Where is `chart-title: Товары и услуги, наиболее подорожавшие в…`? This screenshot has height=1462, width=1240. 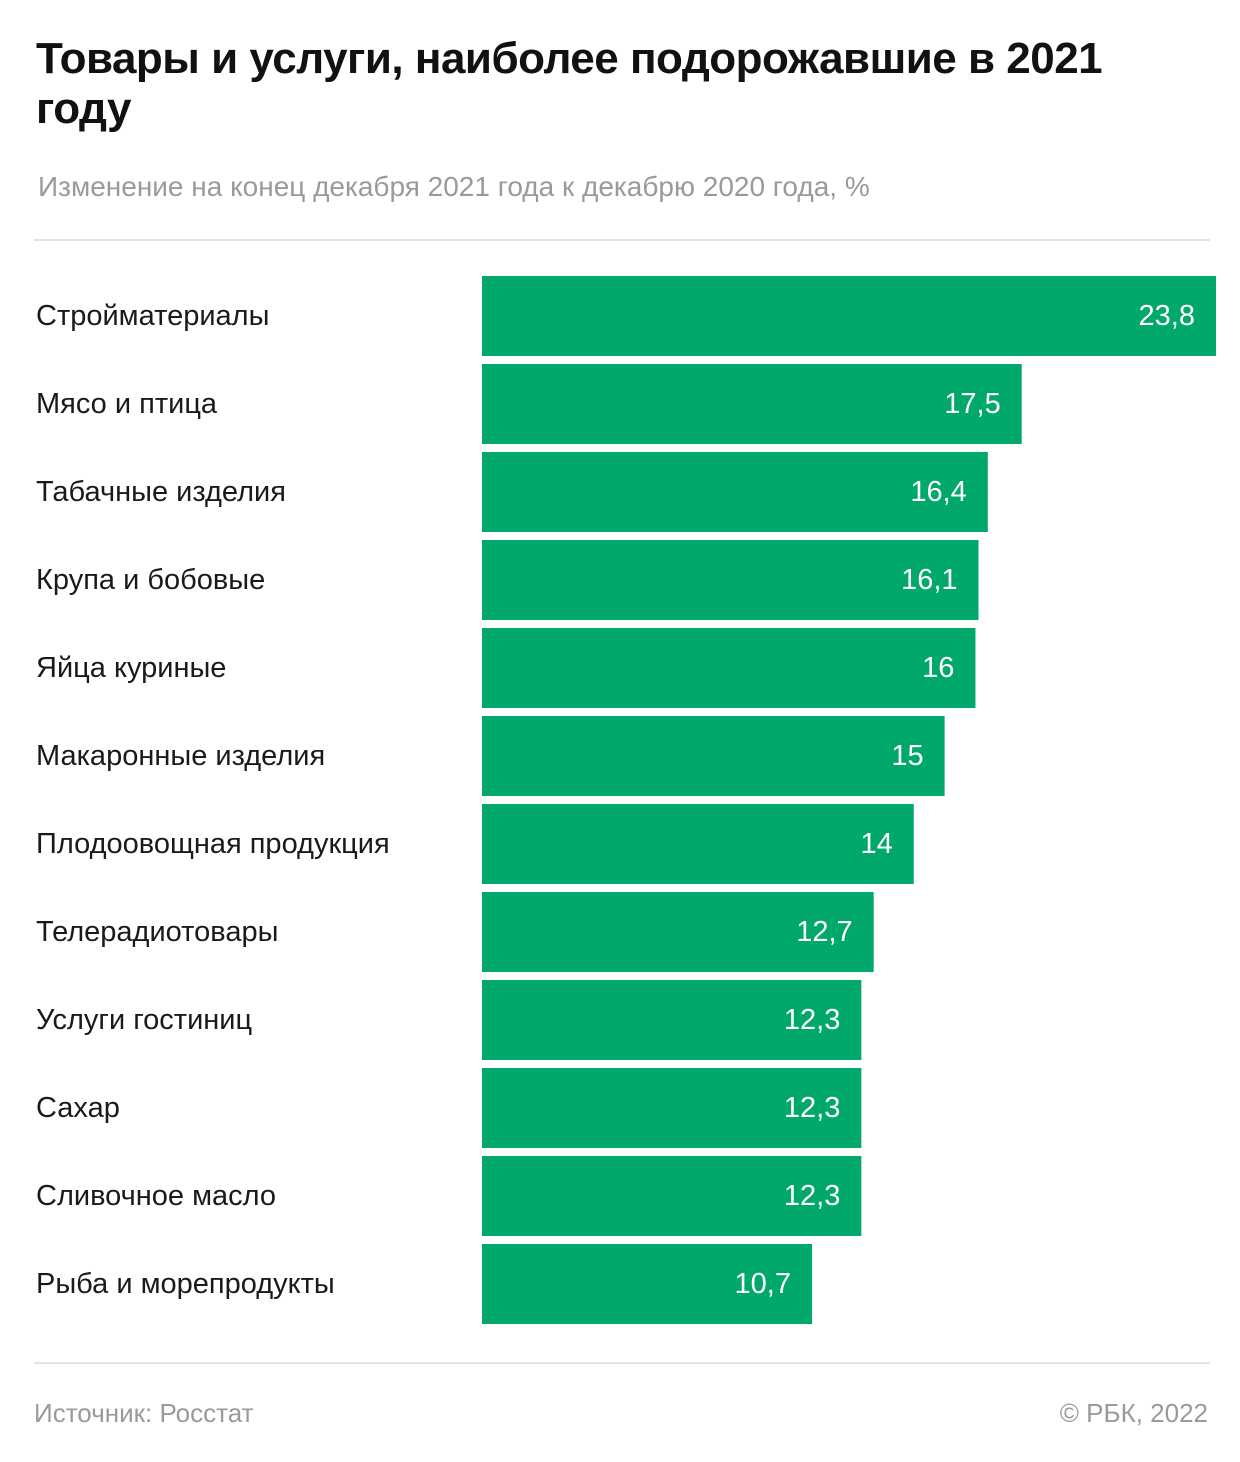
chart-title: Товары и услуги, наиболее подорожавшие в… is located at coordinates (569, 83).